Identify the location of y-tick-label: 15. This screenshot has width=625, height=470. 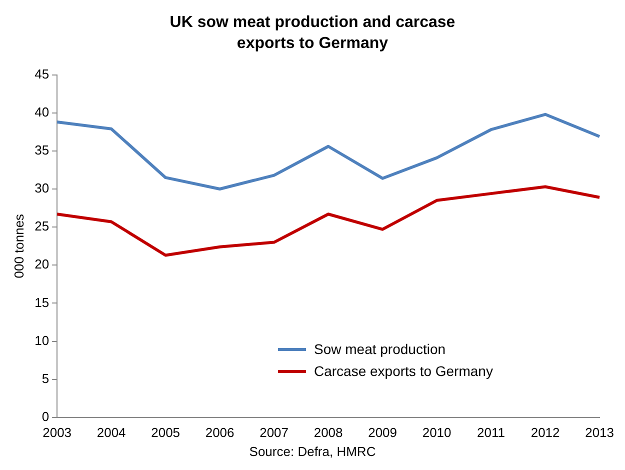
(42, 302).